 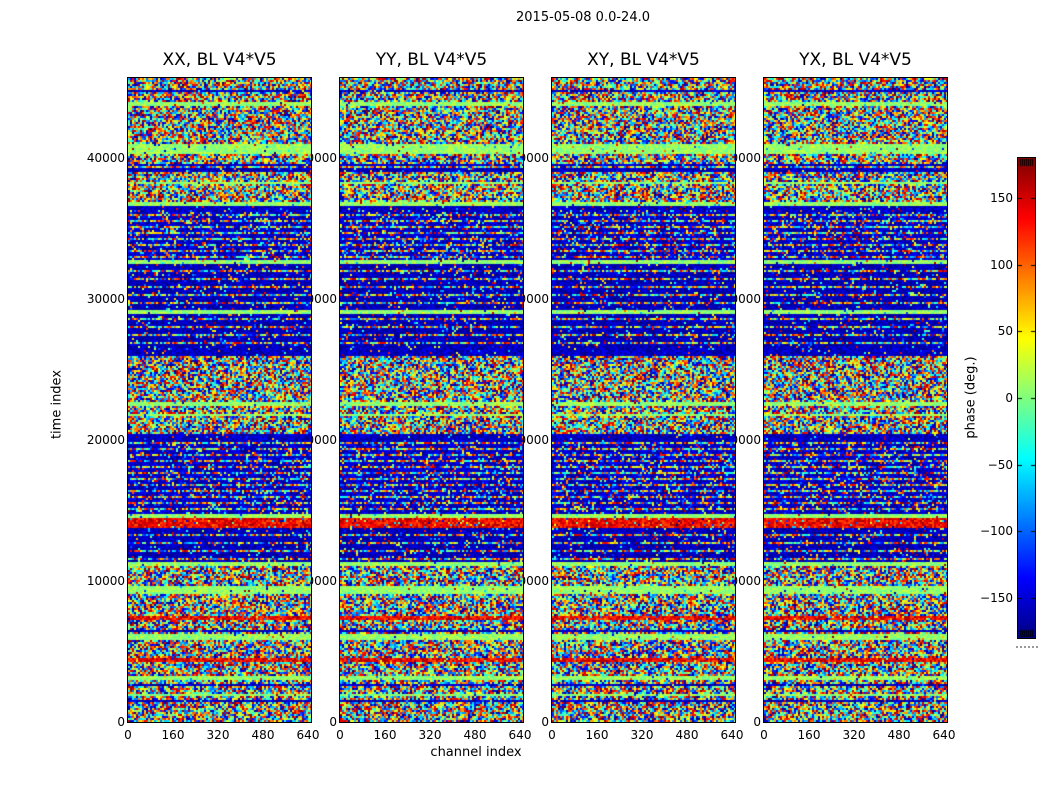 I want to click on heatmap-panel-xx, so click(x=219, y=400).